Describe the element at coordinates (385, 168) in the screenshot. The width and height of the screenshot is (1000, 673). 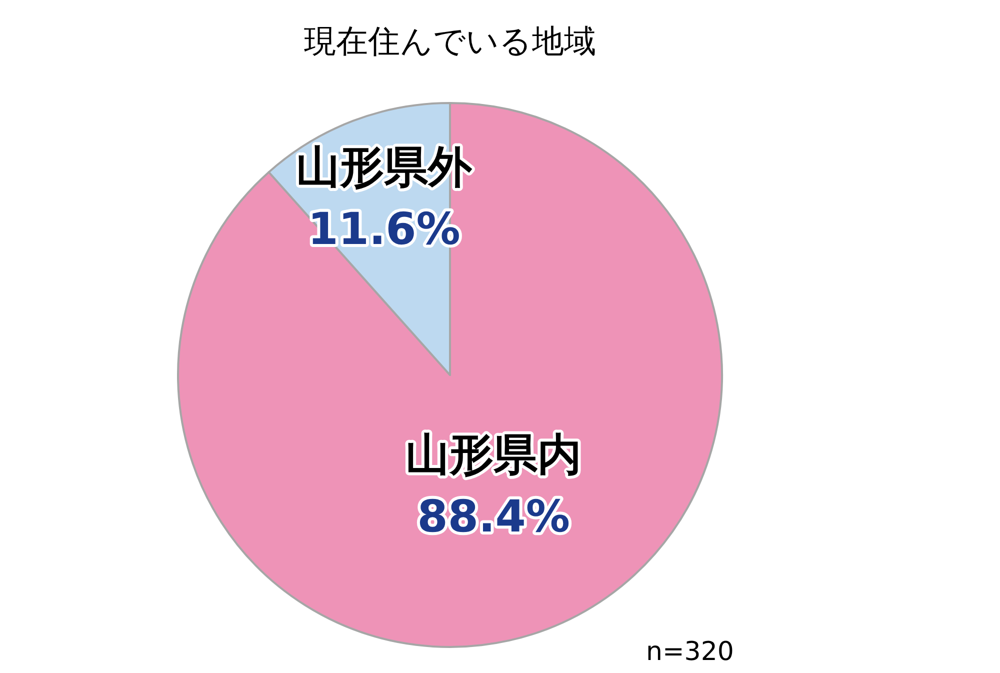
I see `slice-label: 山形県外` at that location.